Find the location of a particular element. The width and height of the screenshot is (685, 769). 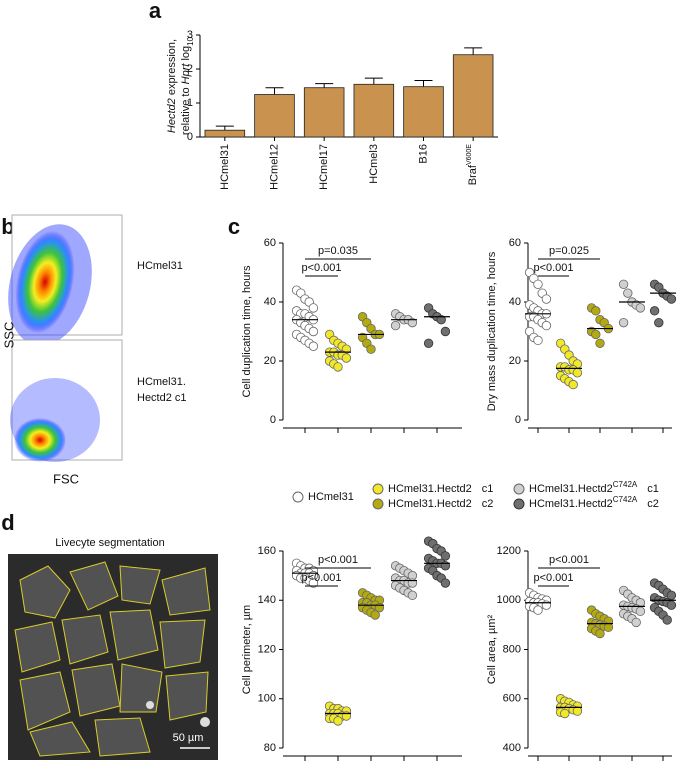

legend-name: HCmel31 is located at coordinates (331, 497).